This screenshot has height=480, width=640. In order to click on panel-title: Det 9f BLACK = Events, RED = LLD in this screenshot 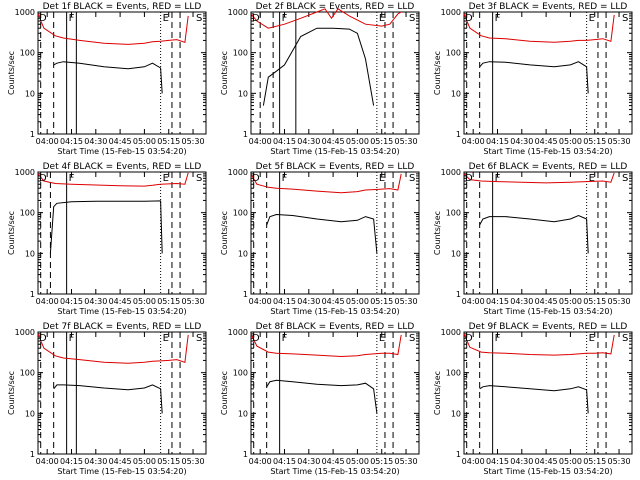, I will do `click(548, 327)`.